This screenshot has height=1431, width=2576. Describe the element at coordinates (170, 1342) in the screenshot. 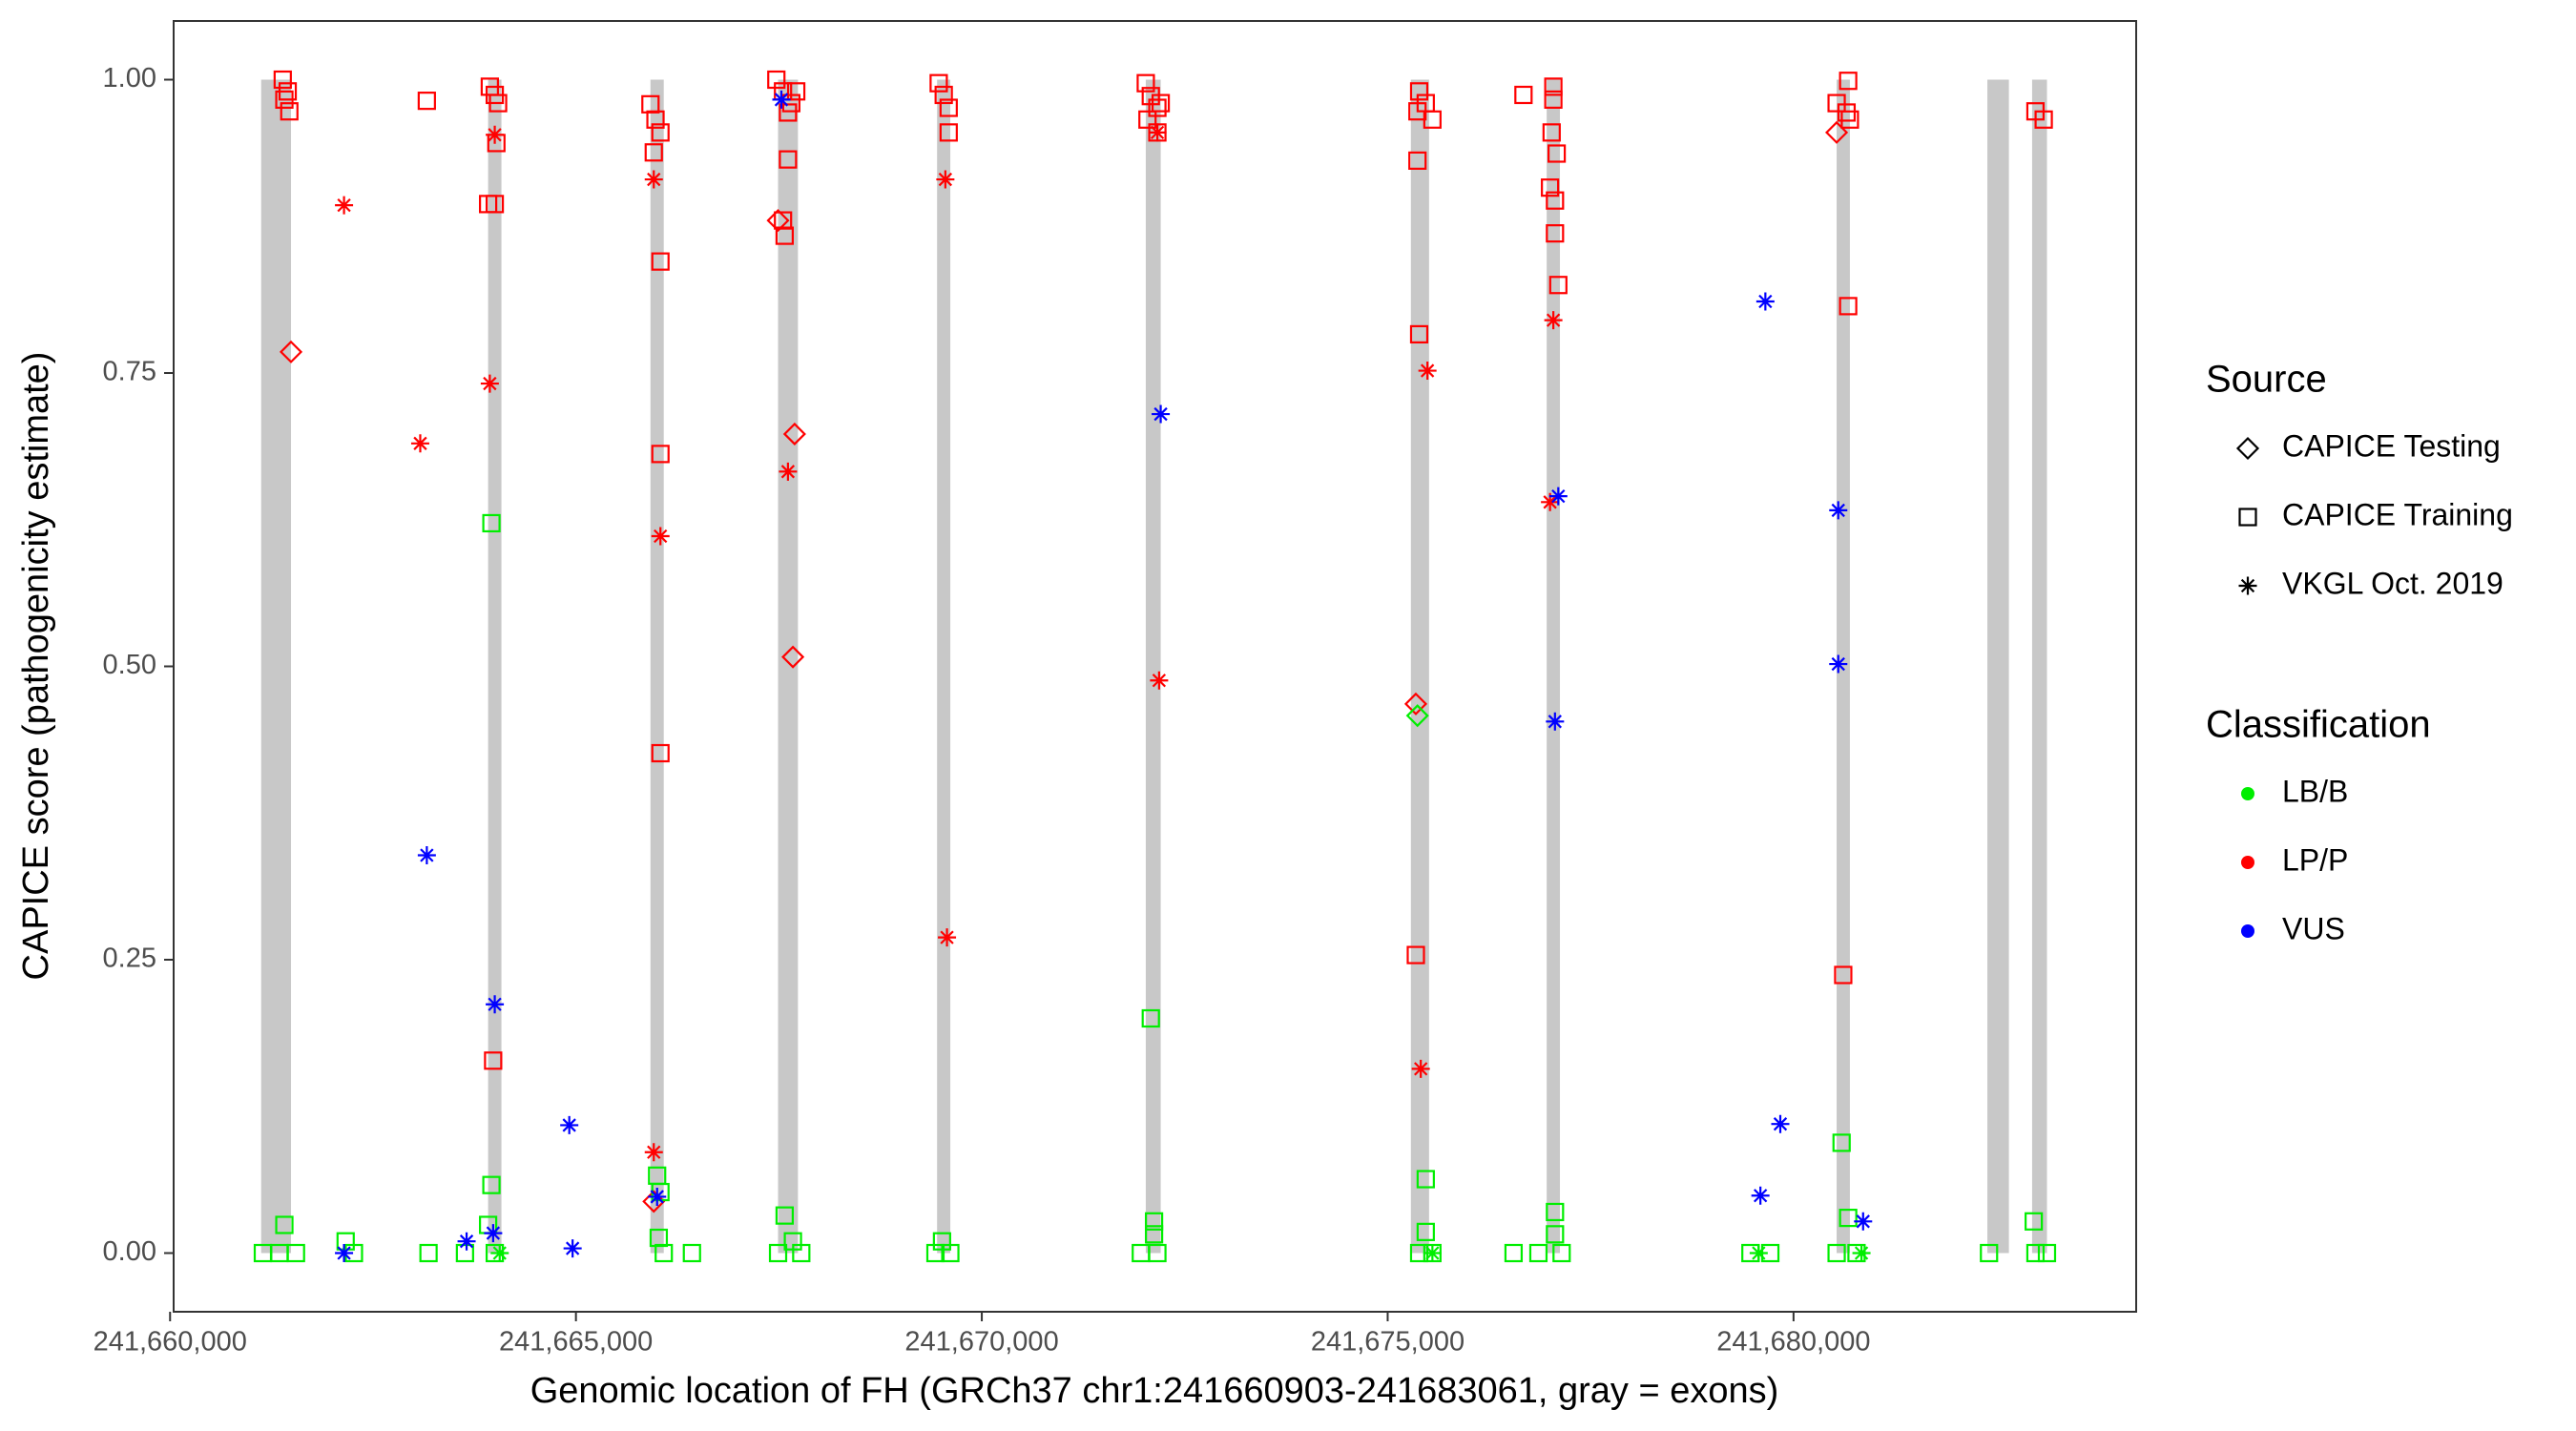

I see `x-tick-label: 241,660,000` at that location.